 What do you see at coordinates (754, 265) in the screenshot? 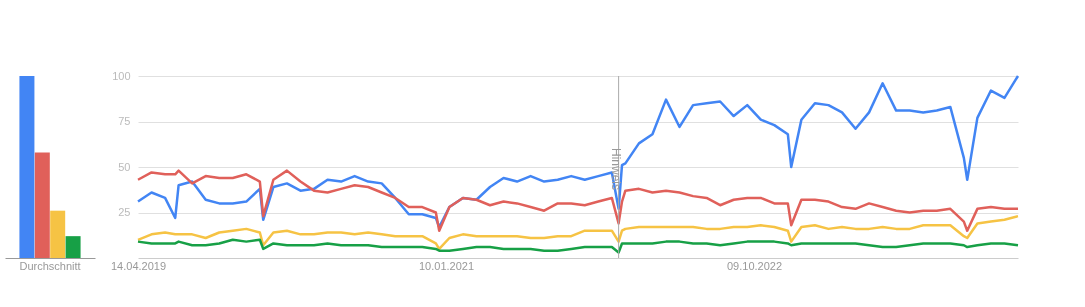
I see `x-tick-label: 09.10.2022` at bounding box center [754, 265].